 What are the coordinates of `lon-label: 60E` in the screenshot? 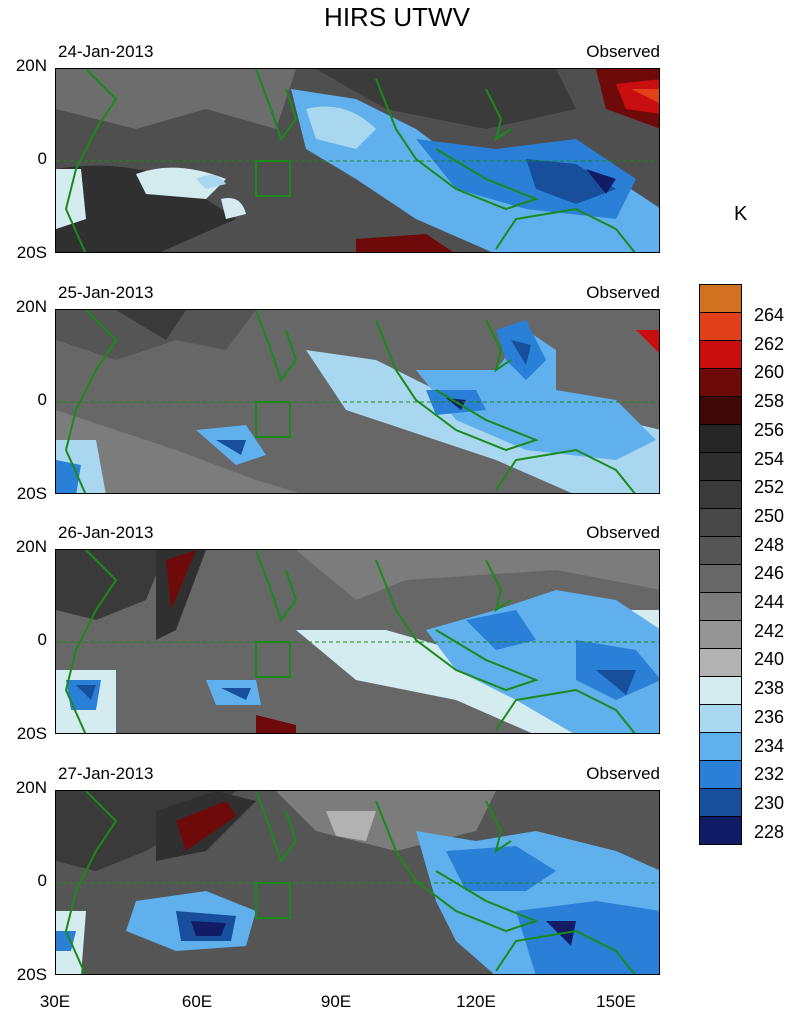 It's located at (197, 1001).